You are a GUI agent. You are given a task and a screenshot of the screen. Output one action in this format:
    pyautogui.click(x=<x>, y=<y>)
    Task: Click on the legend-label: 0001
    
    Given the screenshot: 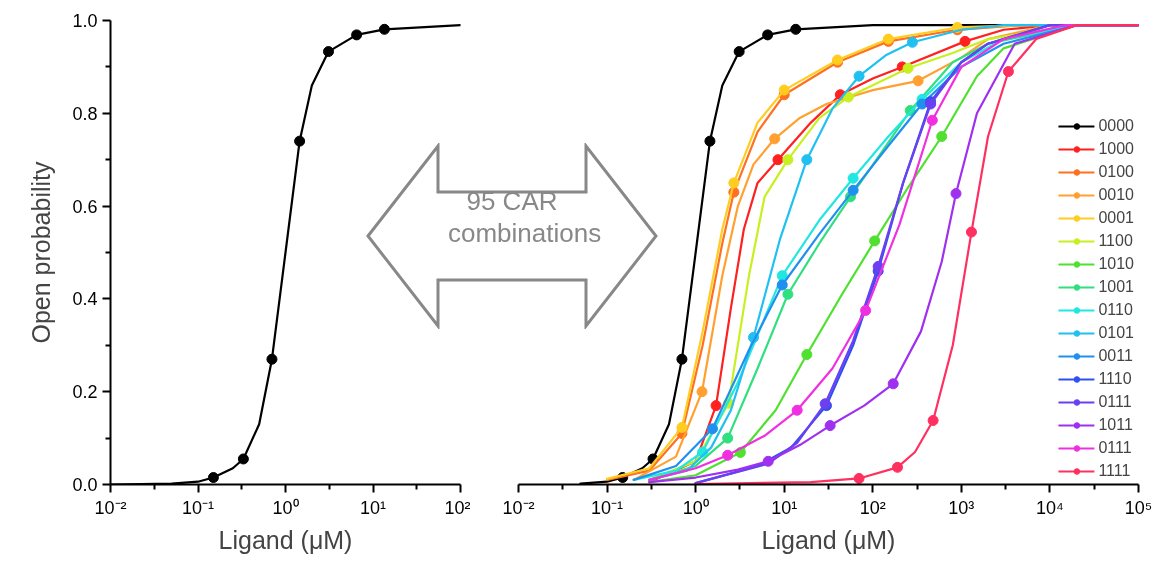 What is the action you would take?
    pyautogui.click(x=1116, y=218)
    